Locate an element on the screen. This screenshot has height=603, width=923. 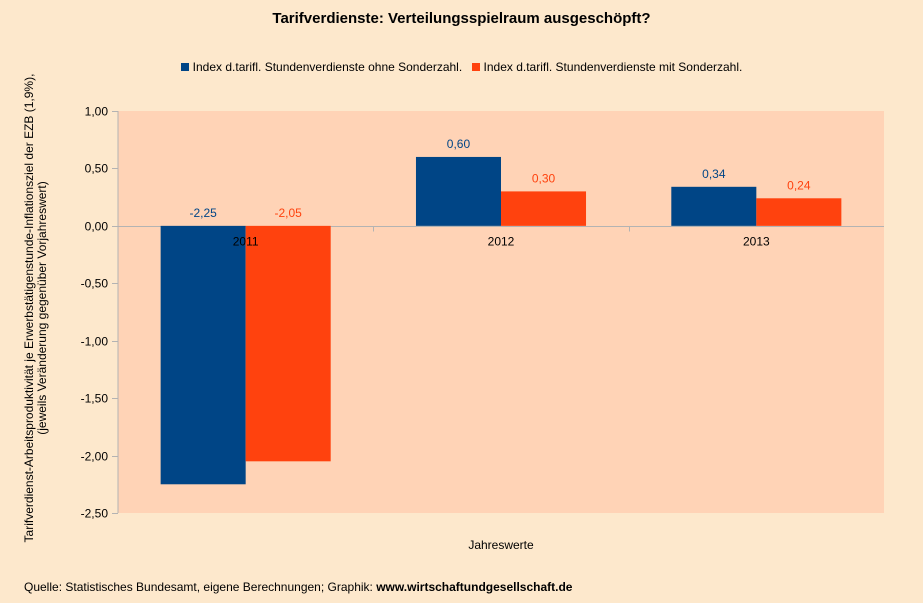
bar-mit-2011 is located at coordinates (288, 343).